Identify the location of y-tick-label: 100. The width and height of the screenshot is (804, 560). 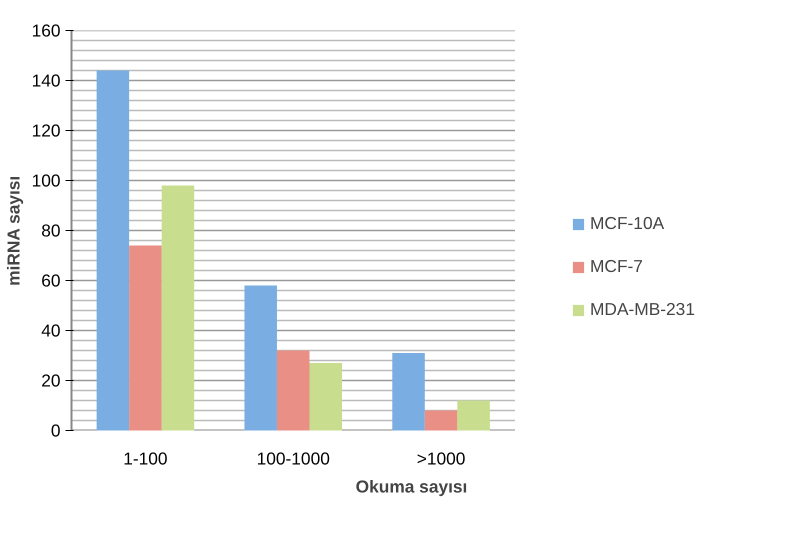
(46, 180).